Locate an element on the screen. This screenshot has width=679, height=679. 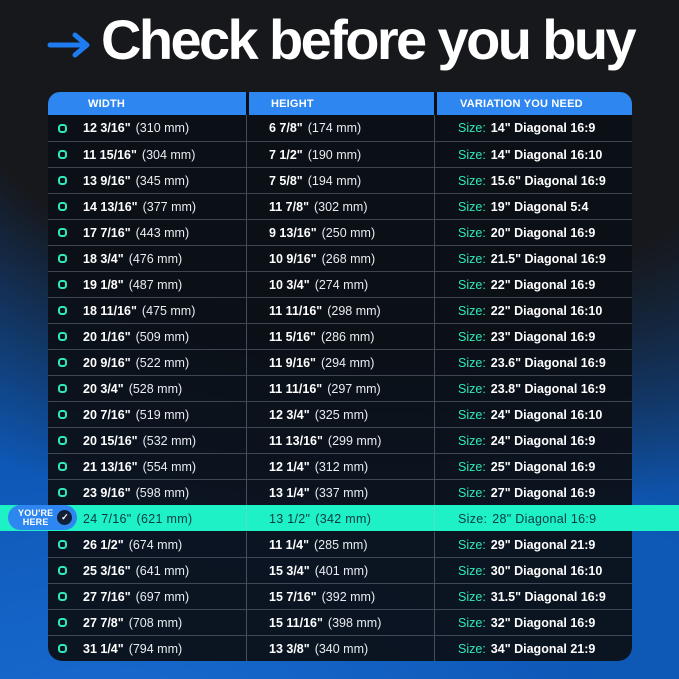
height-cell: 11 7/8" (302 mm) is located at coordinates (340, 206).